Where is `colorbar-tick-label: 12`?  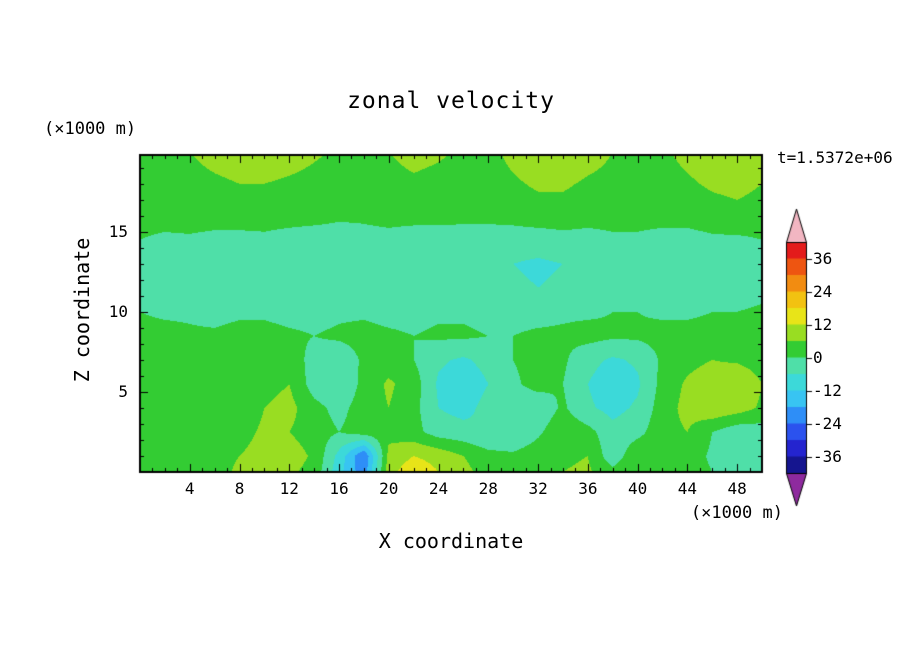 colorbar-tick-label: 12 is located at coordinates (823, 324).